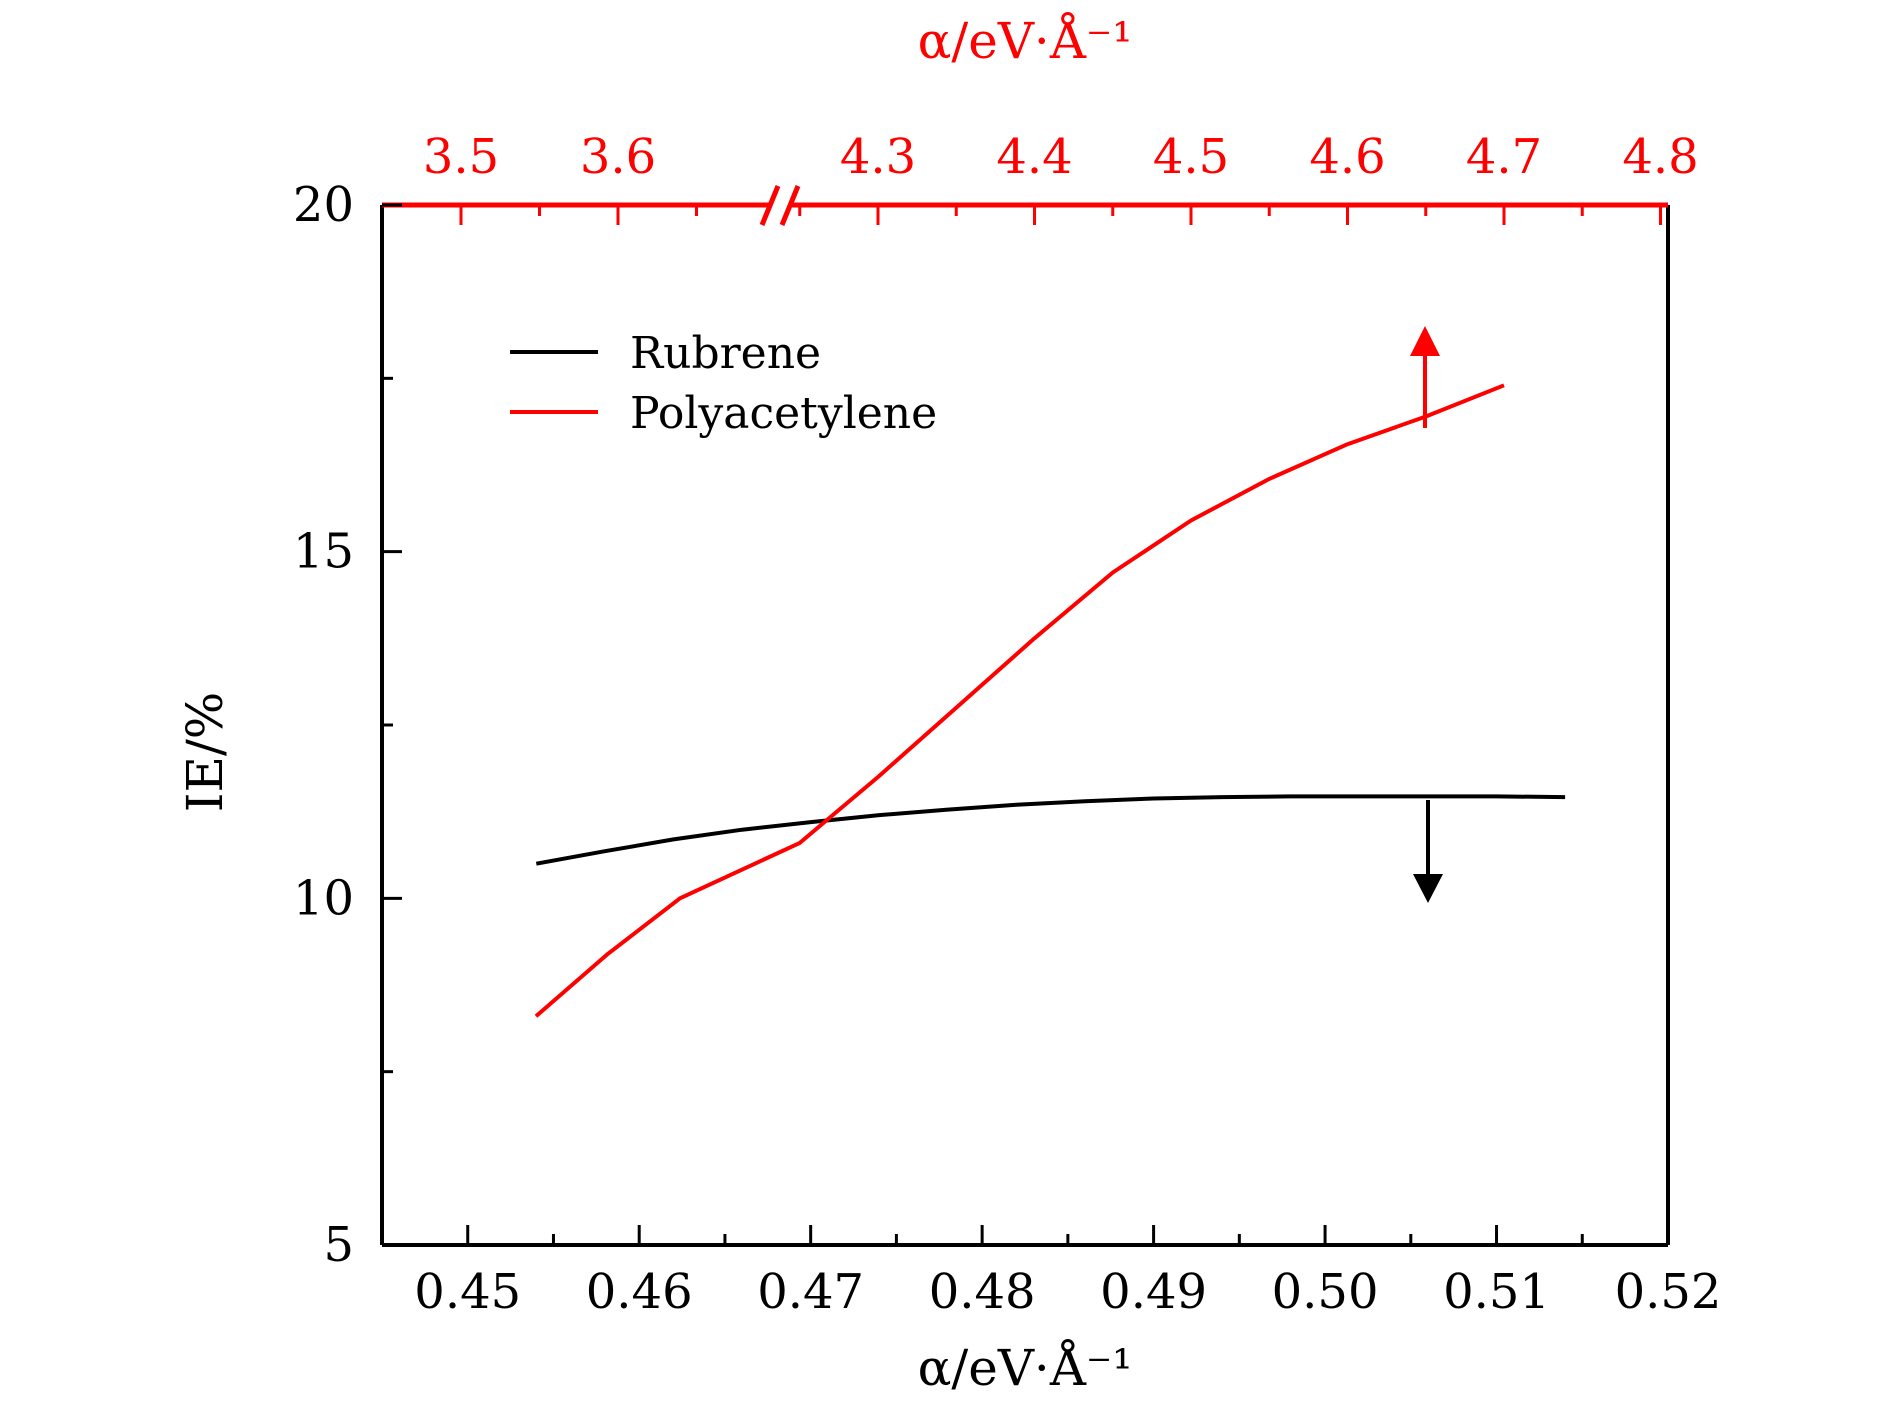  I want to click on y-axis-title: IE/%, so click(205, 752).